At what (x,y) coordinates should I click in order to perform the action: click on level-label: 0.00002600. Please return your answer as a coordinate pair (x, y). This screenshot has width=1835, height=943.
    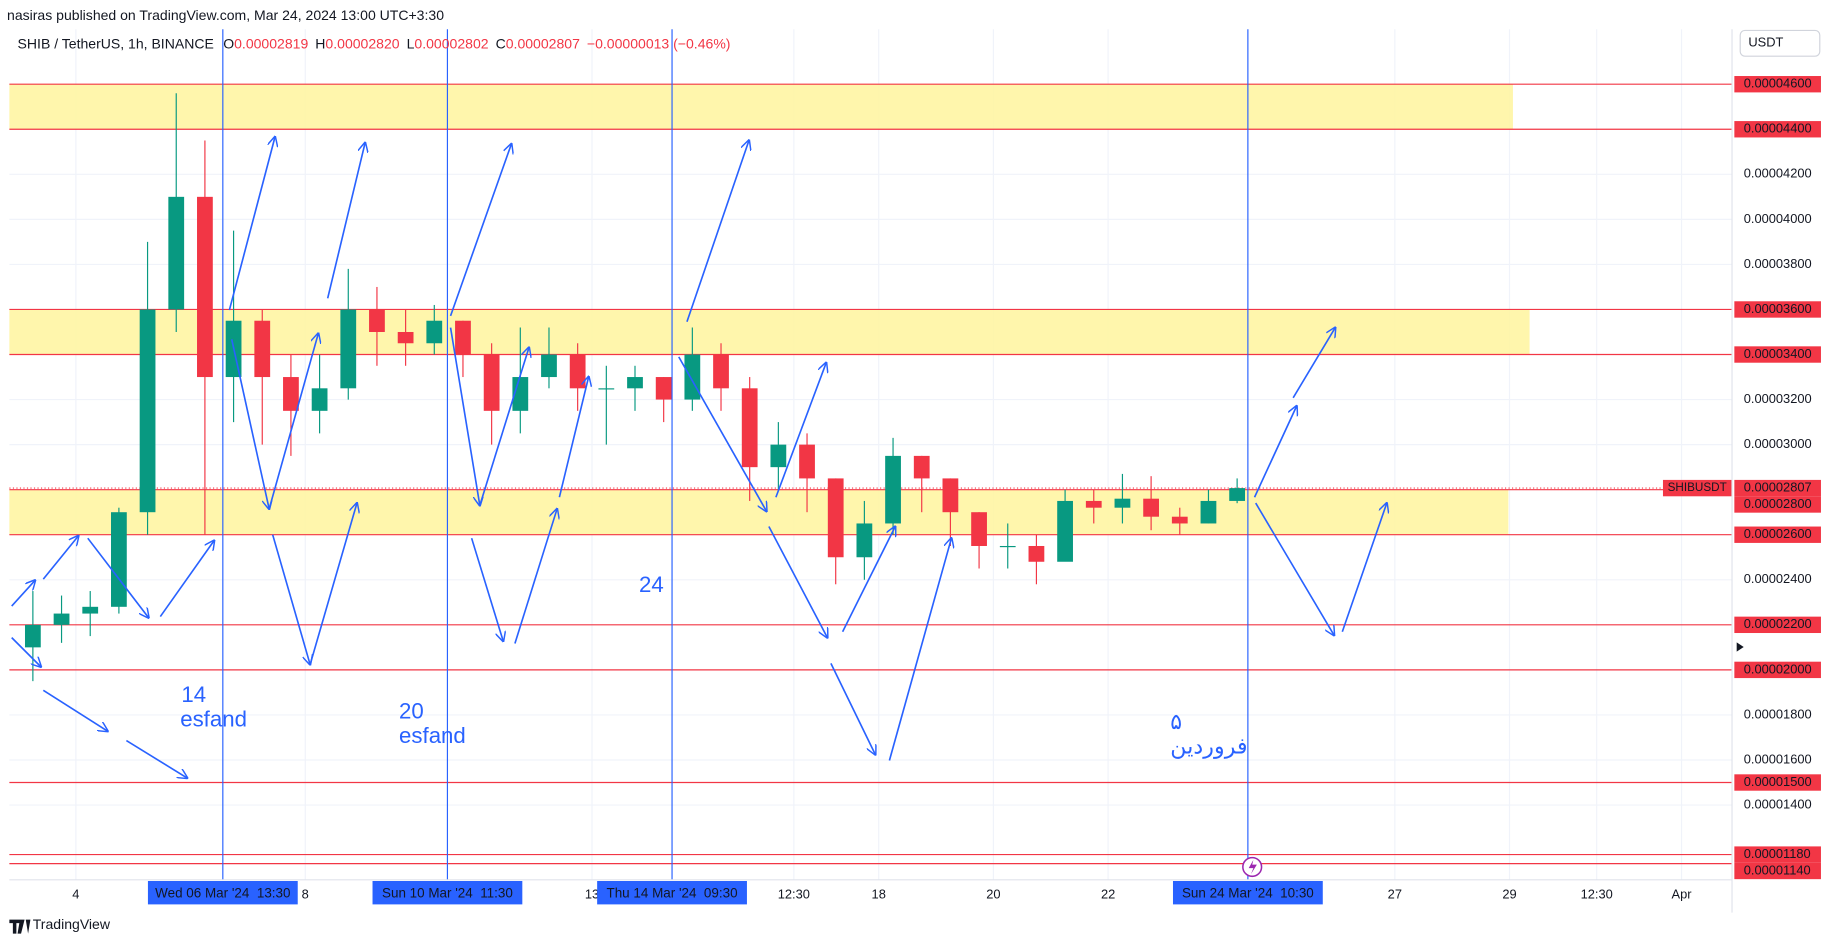
    Looking at the image, I should click on (1778, 533).